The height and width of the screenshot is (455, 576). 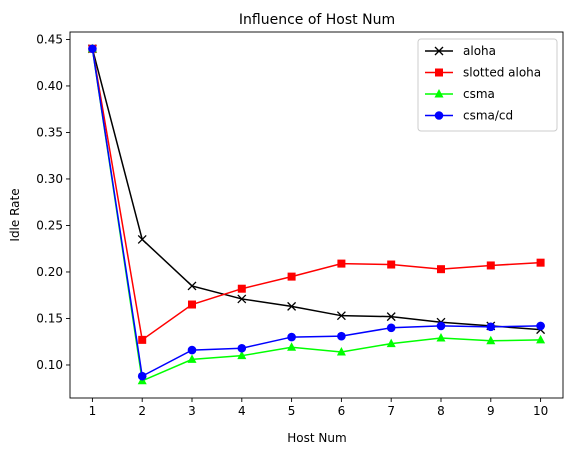 I want to click on y-tick-label: 0.40, so click(x=49, y=86).